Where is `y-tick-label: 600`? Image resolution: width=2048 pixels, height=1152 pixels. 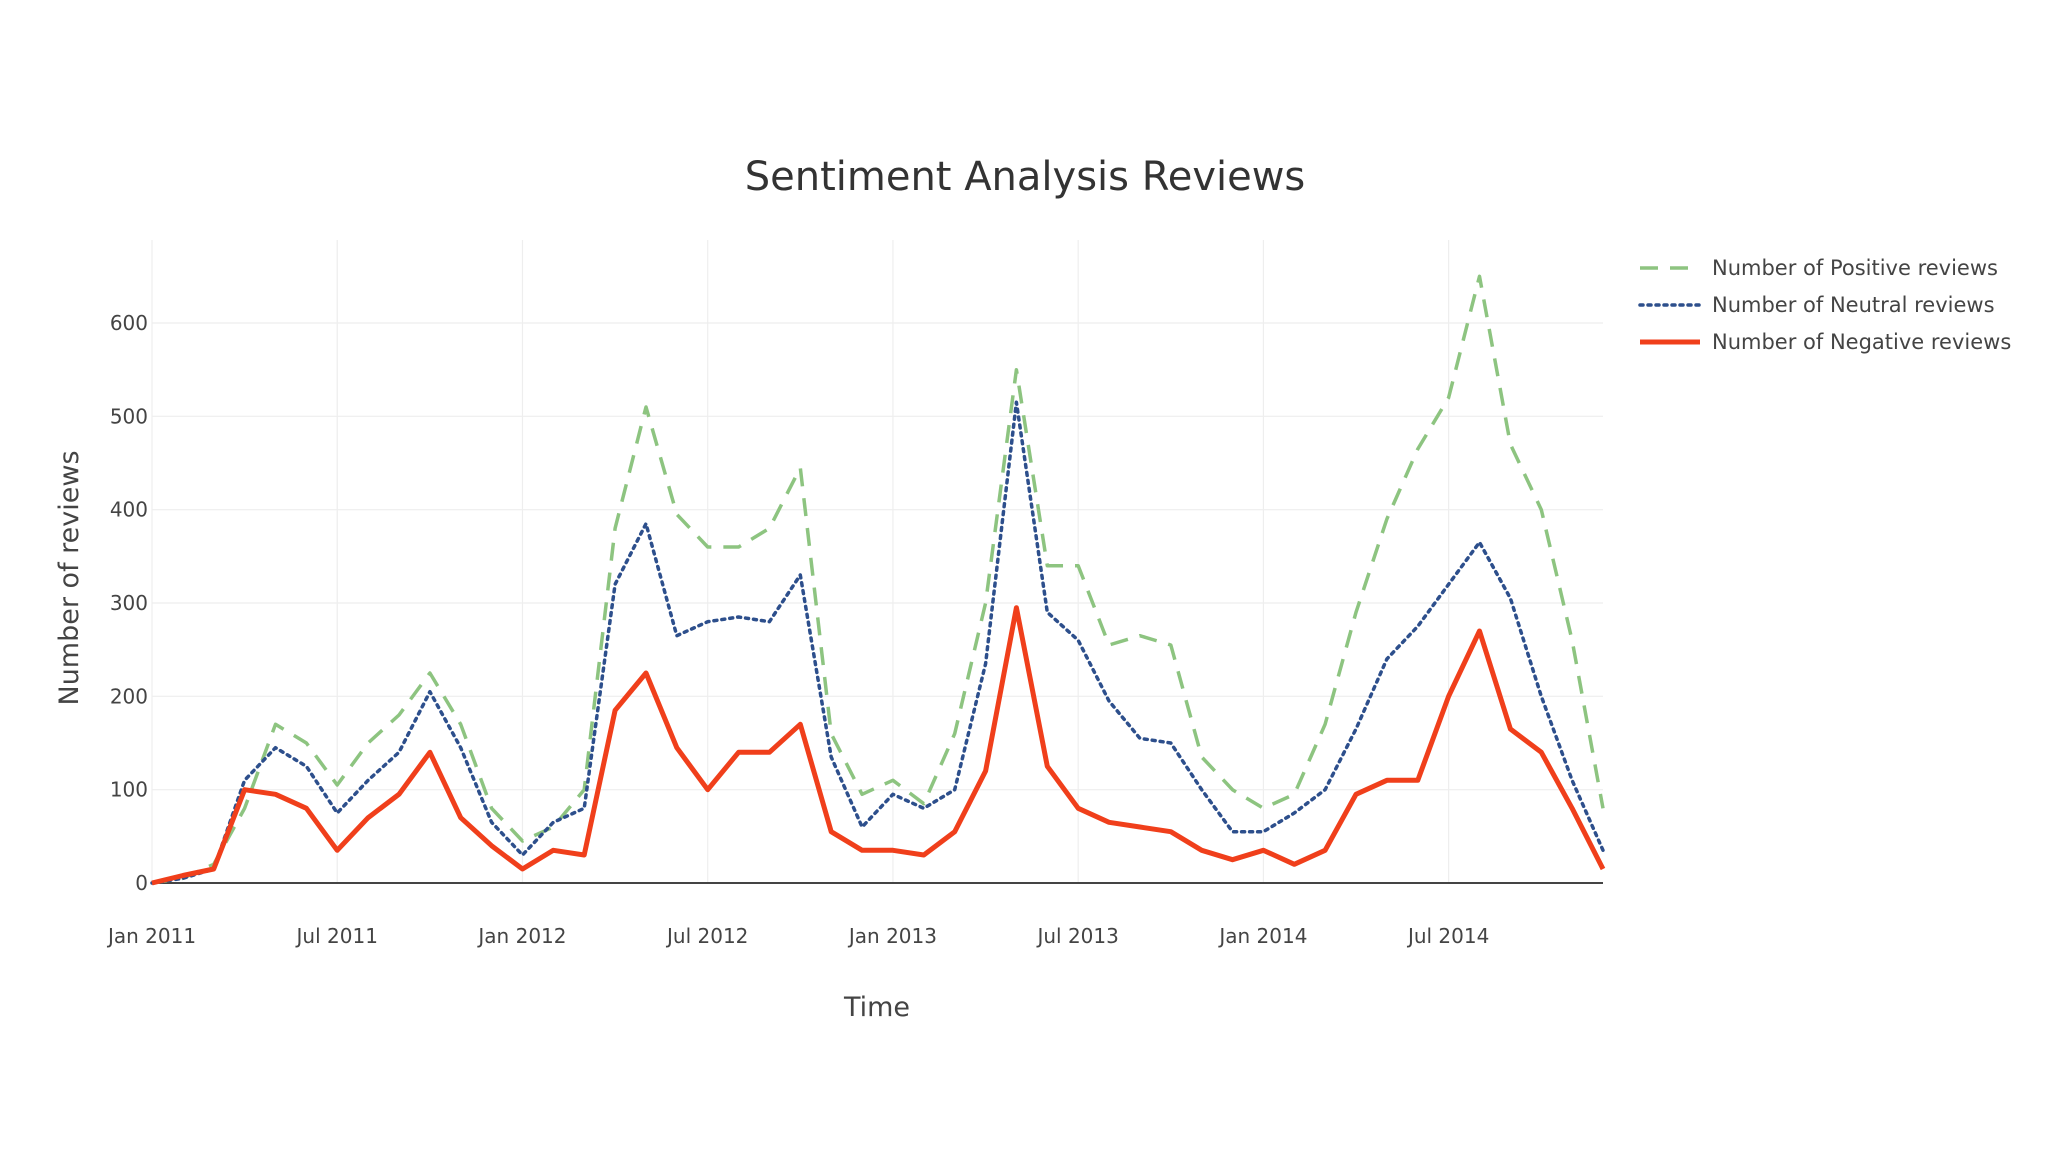 y-tick-label: 600 is located at coordinates (129, 323).